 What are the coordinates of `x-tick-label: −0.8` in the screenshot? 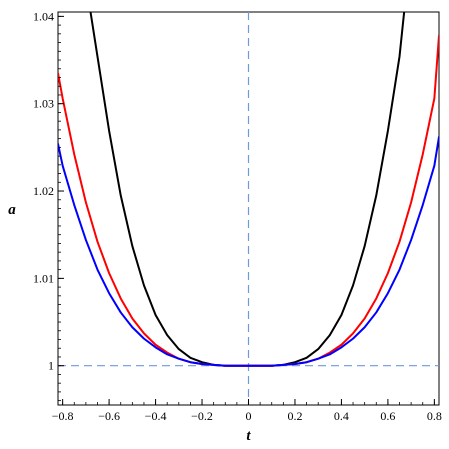 It's located at (63, 416).